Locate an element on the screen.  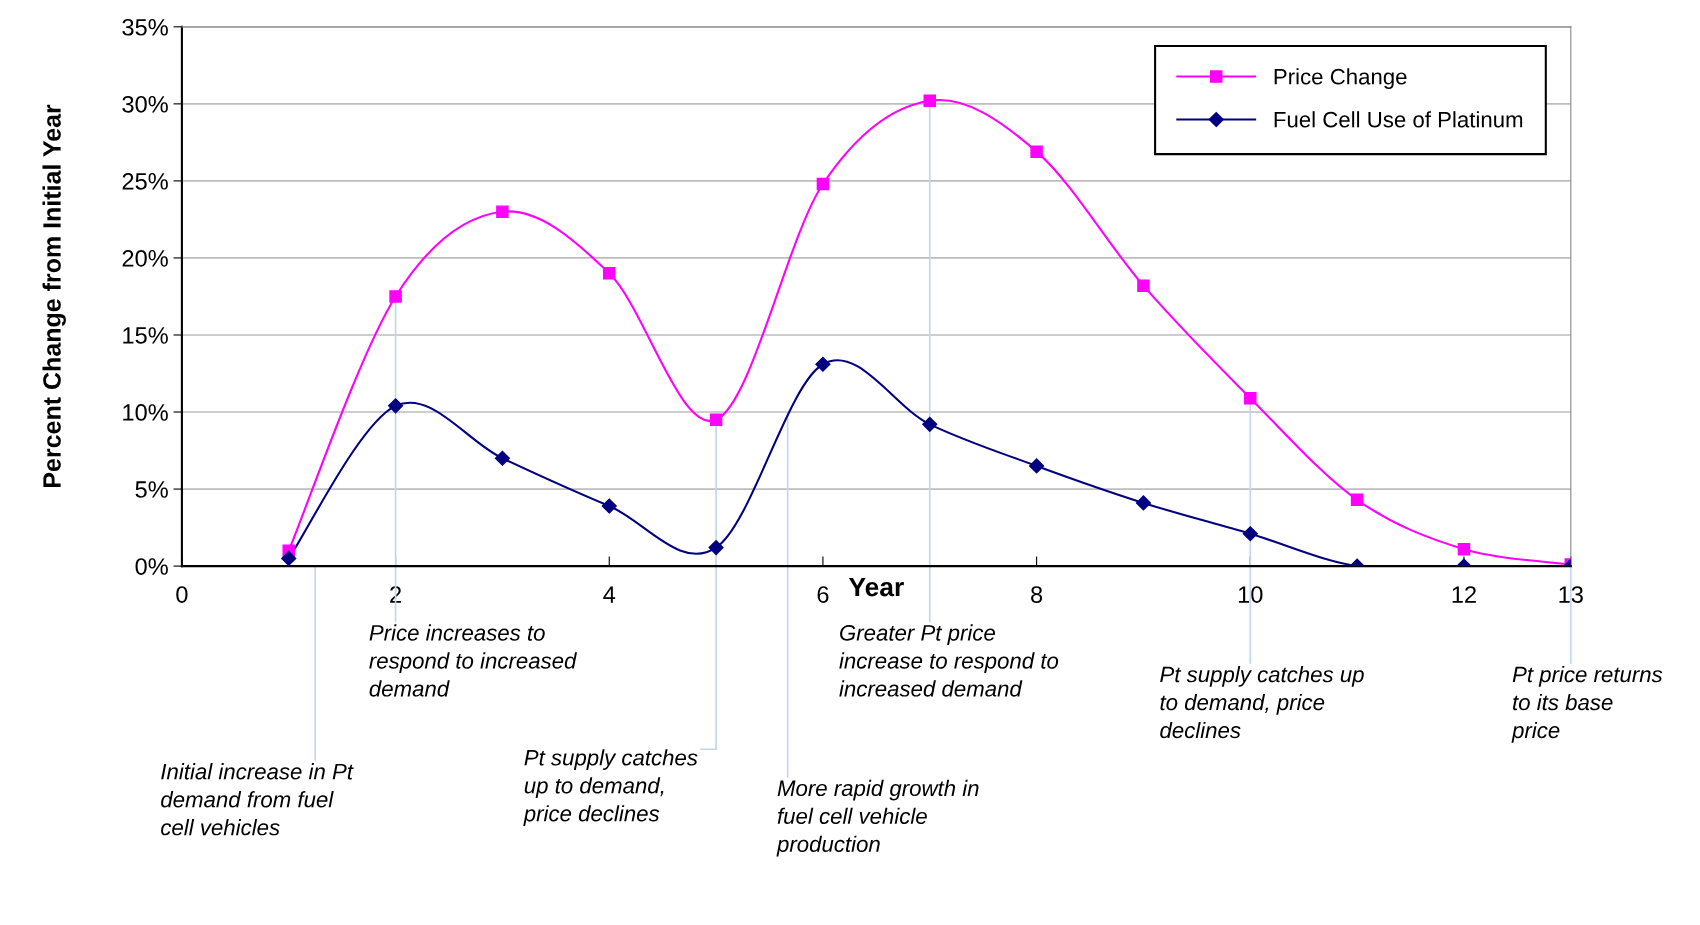
annotation: Greater Pt price increase to respond to increased demand is located at coordinates (949, 660).